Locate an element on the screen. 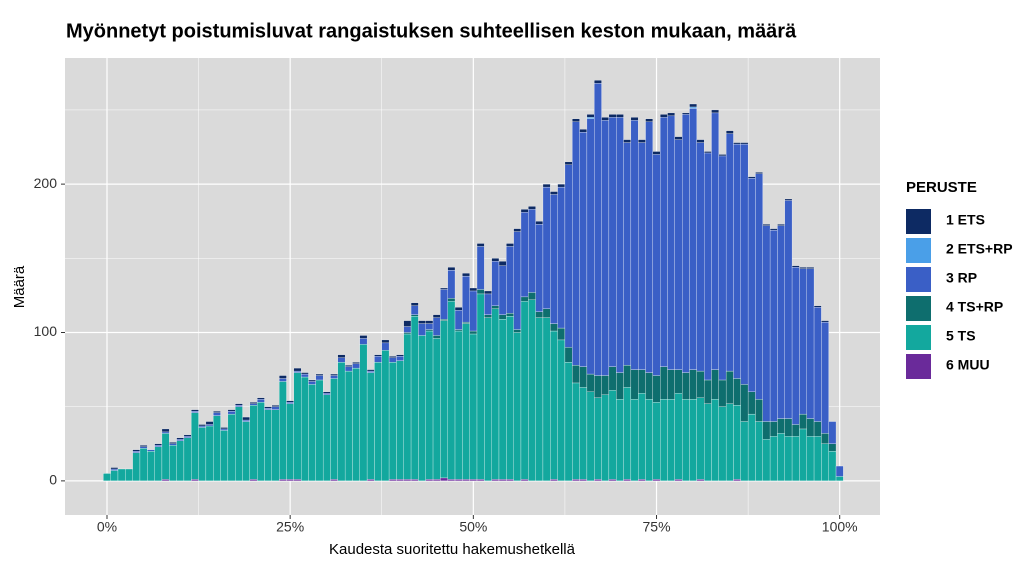  x-tick-label: 50% is located at coordinates (473, 527).